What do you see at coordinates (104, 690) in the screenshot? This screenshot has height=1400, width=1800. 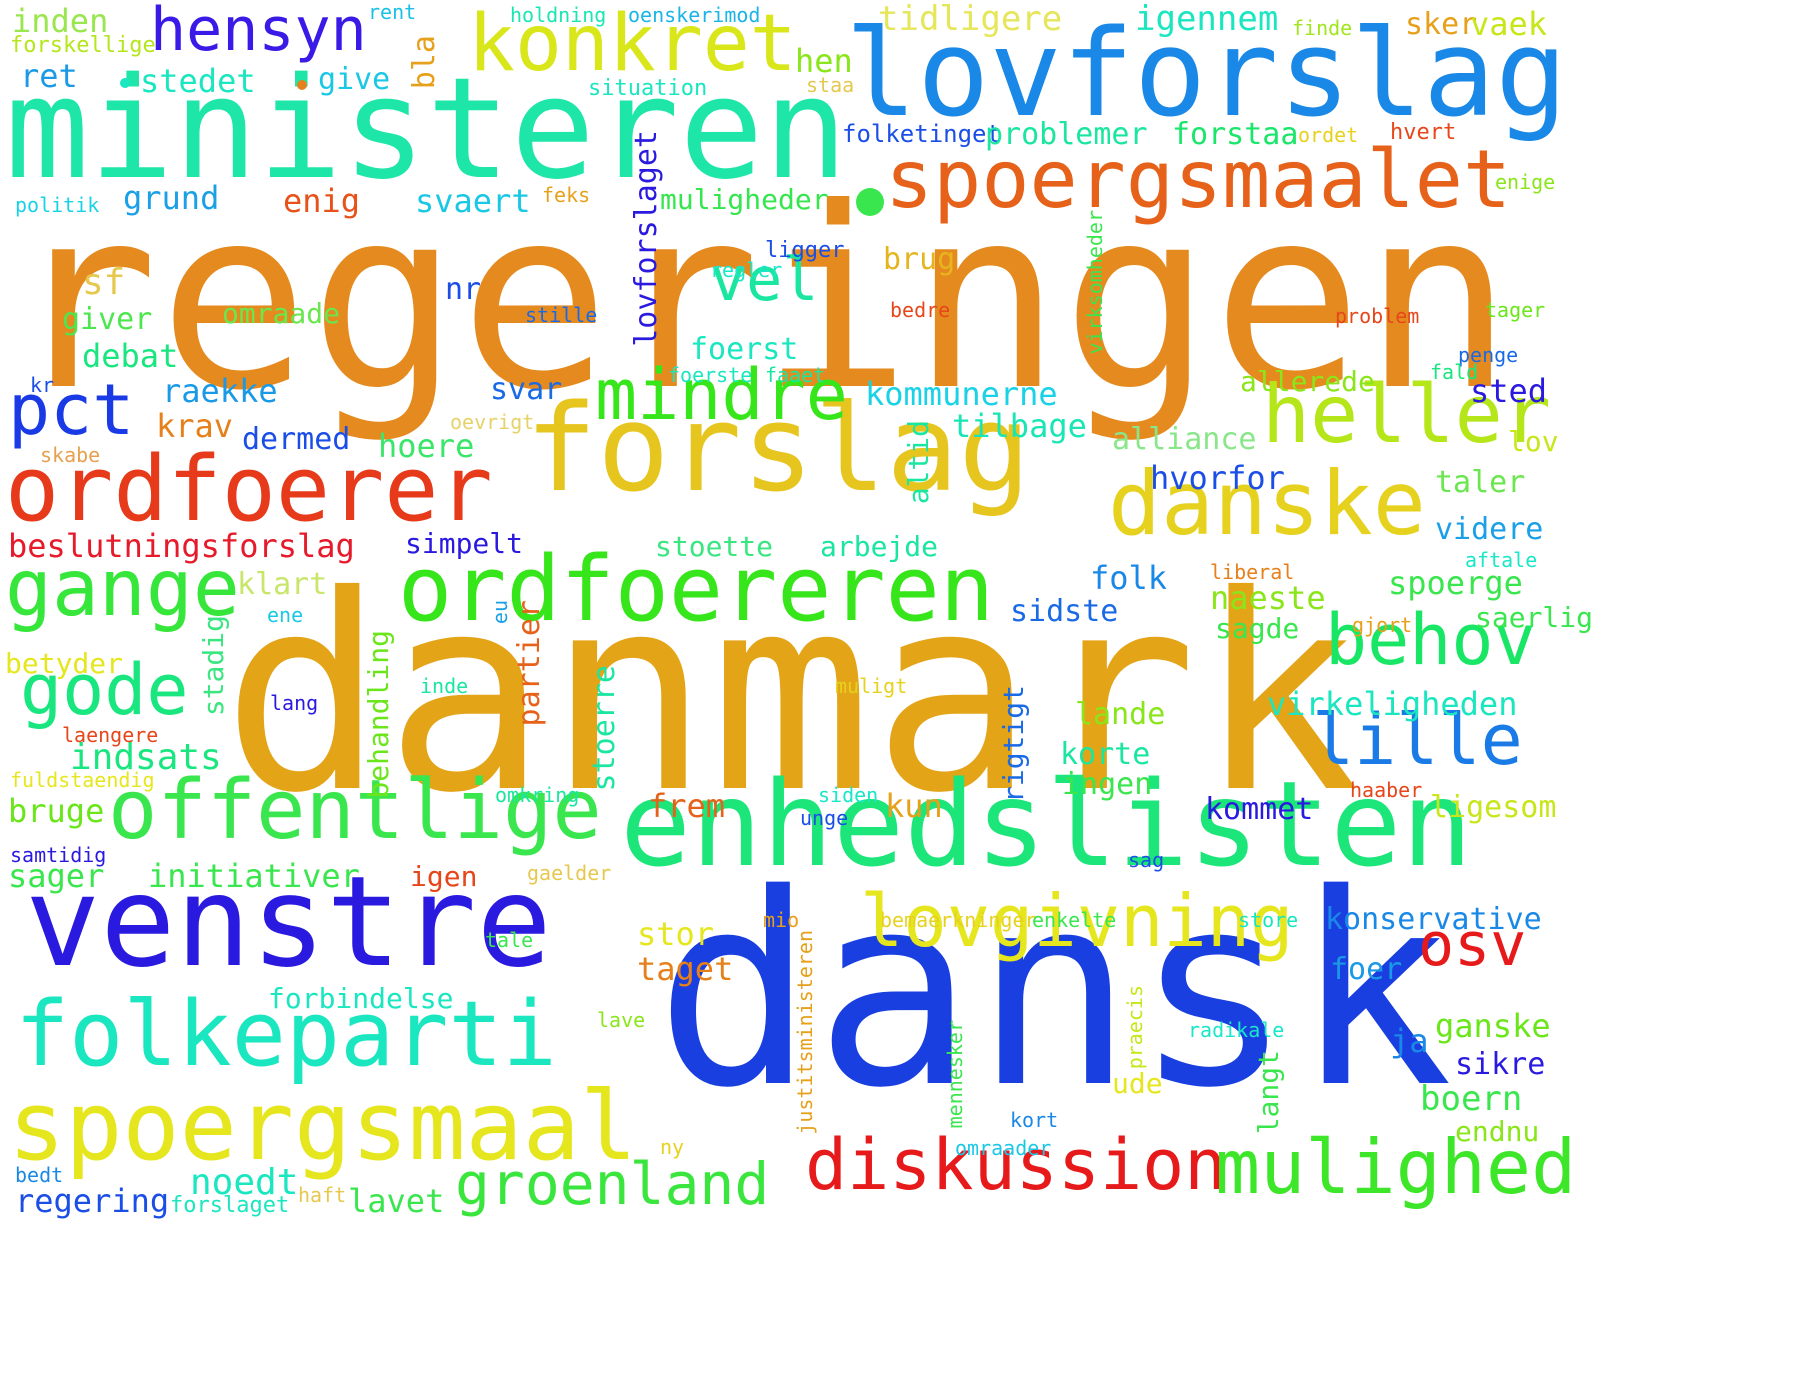 I see `word-gode: gode` at bounding box center [104, 690].